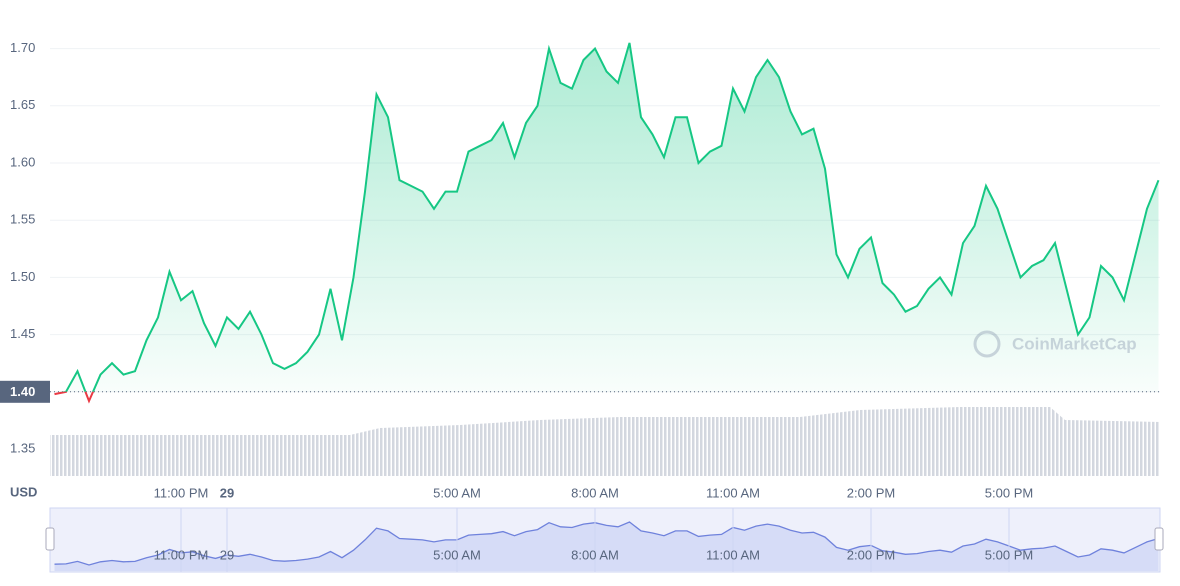 Image resolution: width=1180 pixels, height=586 pixels. I want to click on watermark: CoinMarketCap, so click(1055, 344).